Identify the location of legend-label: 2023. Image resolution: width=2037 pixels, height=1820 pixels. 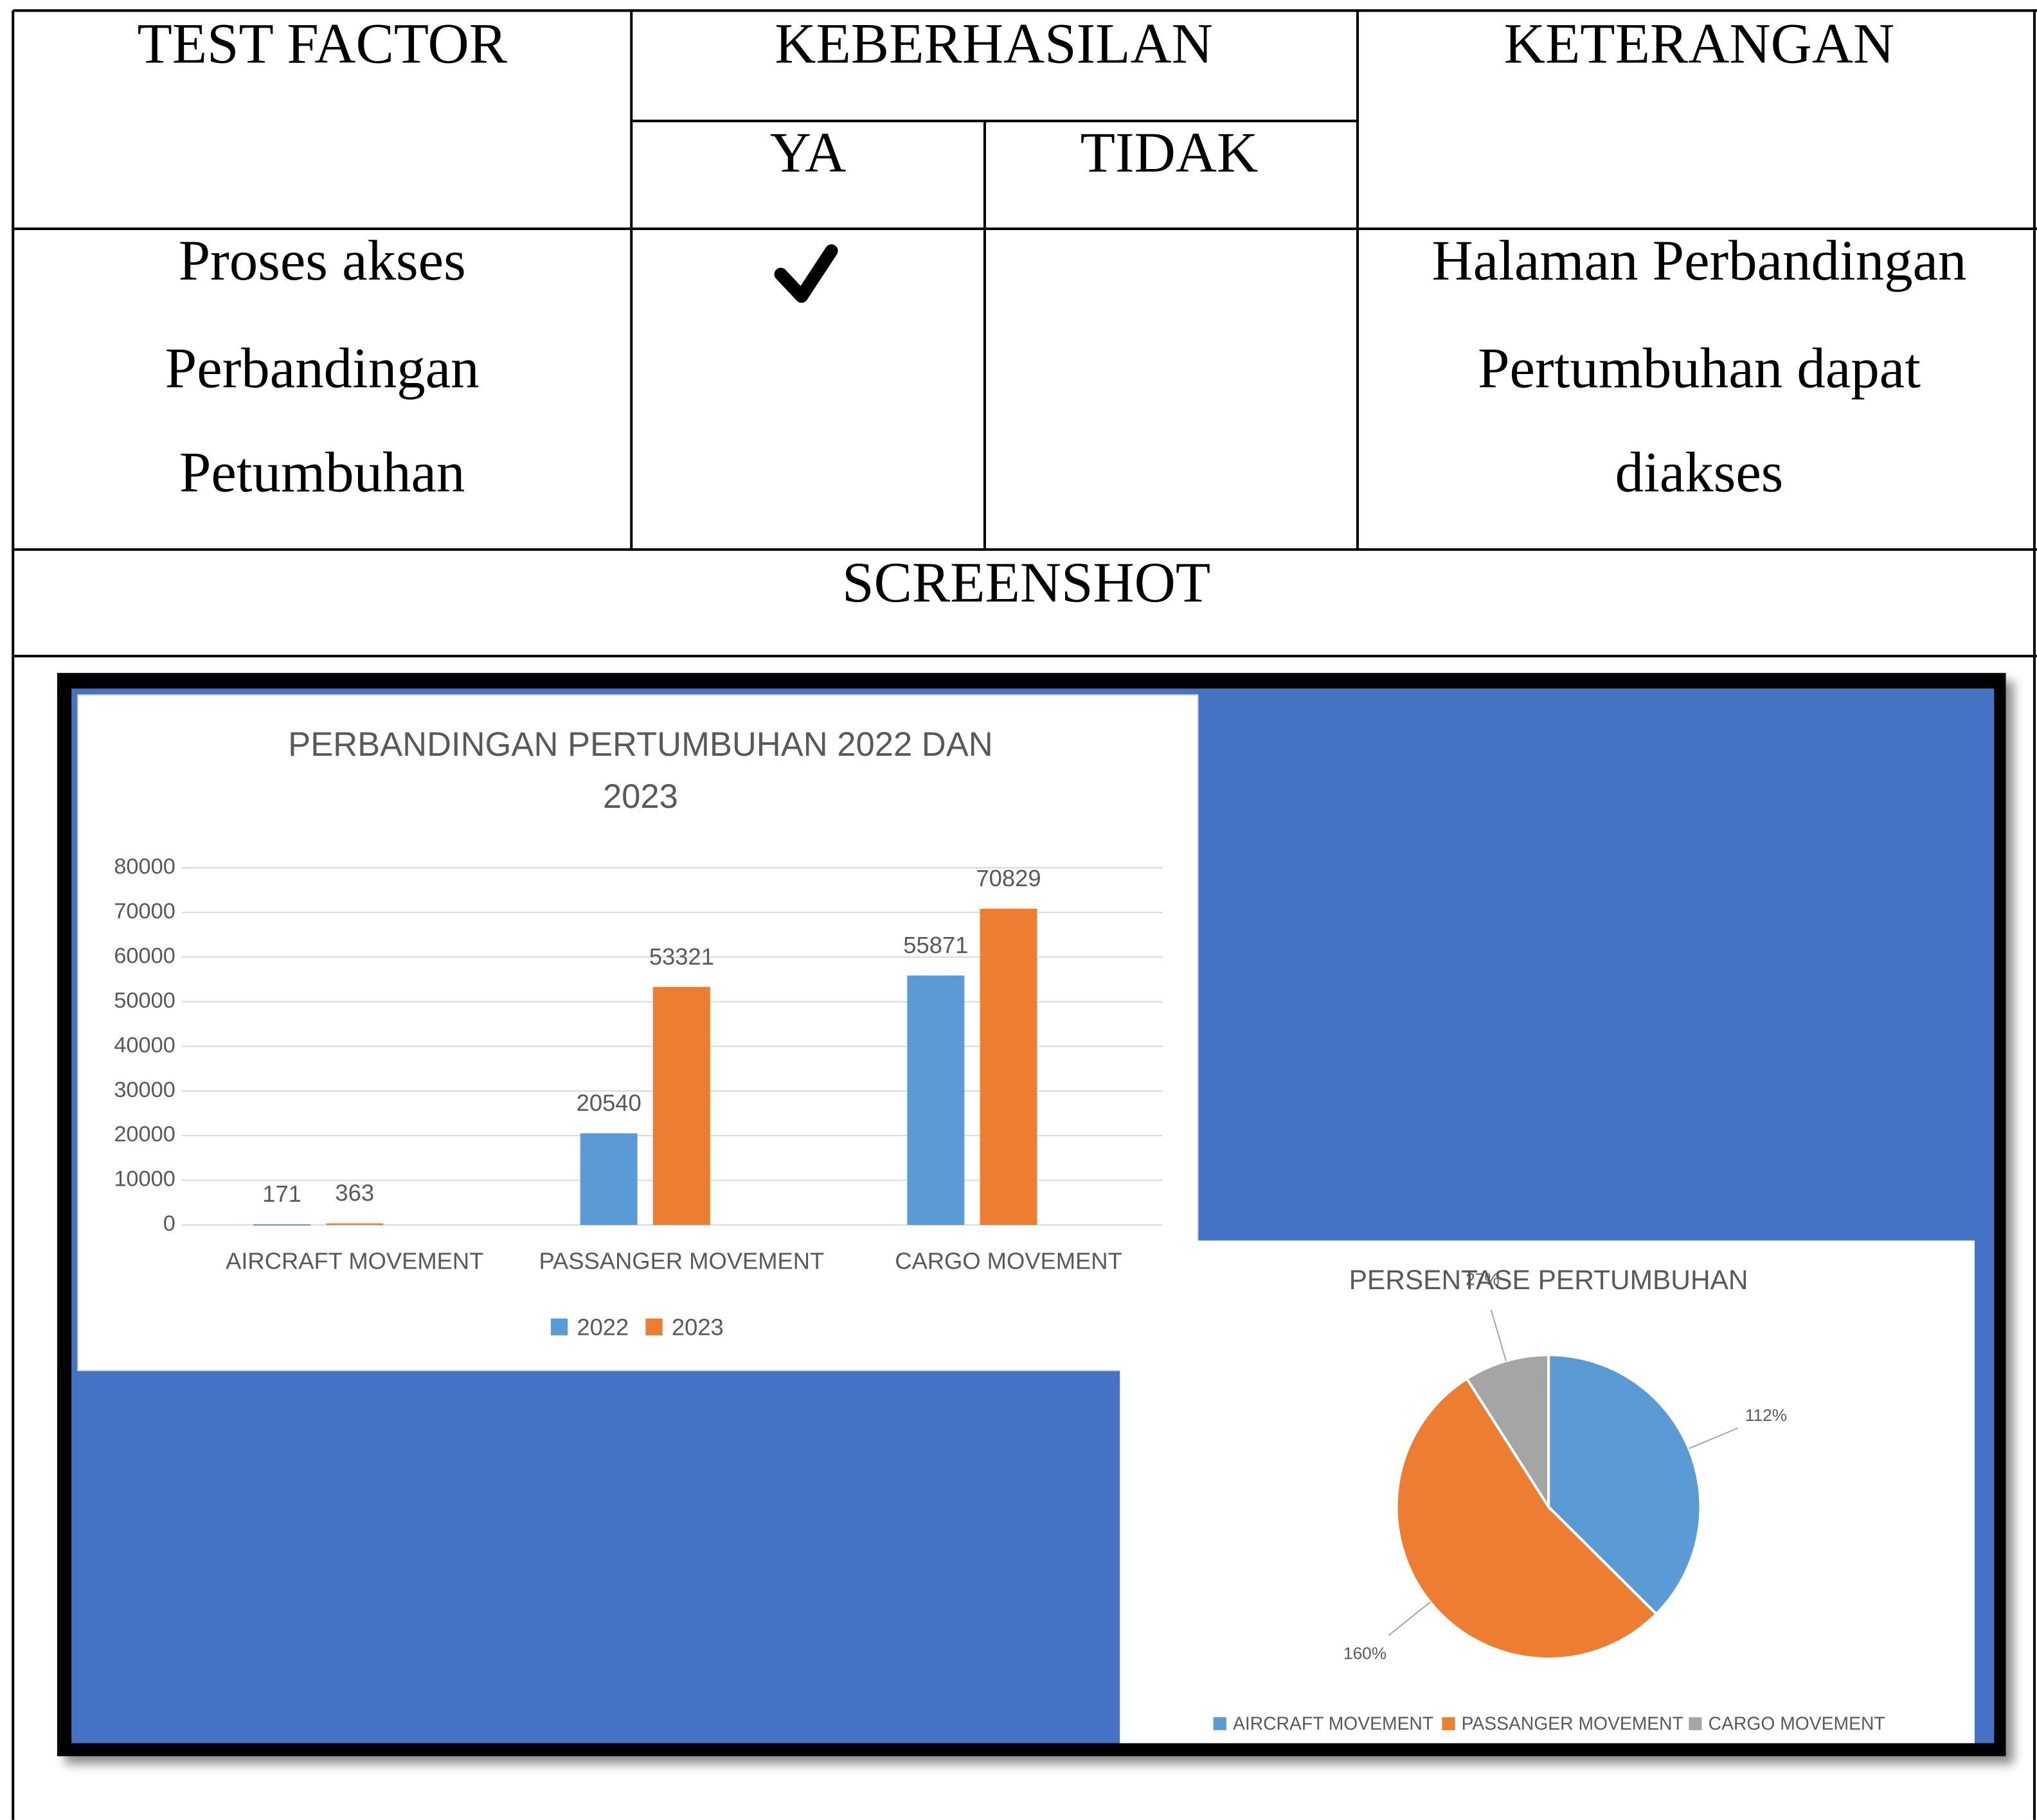
(698, 1327).